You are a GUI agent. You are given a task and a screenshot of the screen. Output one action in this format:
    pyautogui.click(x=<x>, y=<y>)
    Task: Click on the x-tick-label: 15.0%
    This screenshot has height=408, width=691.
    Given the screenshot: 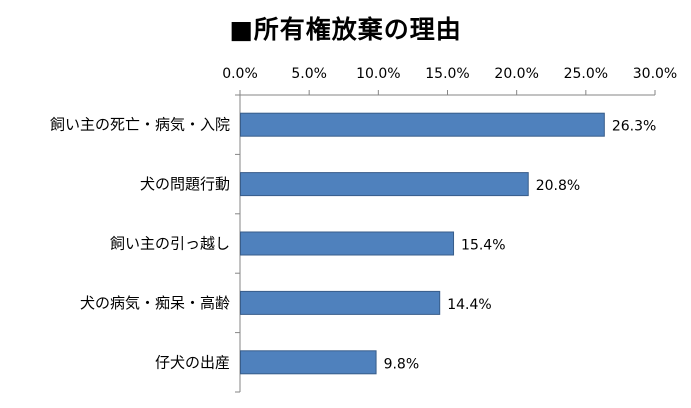 What is the action you would take?
    pyautogui.click(x=447, y=74)
    